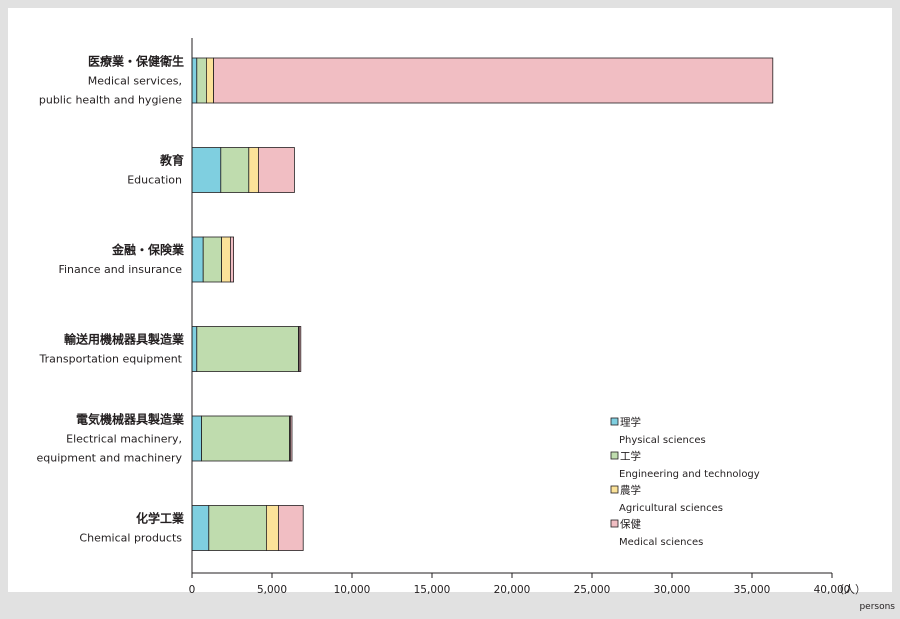 The image size is (900, 619). What do you see at coordinates (109, 458) in the screenshot?
I see `category-label-en: equipment and machinery` at bounding box center [109, 458].